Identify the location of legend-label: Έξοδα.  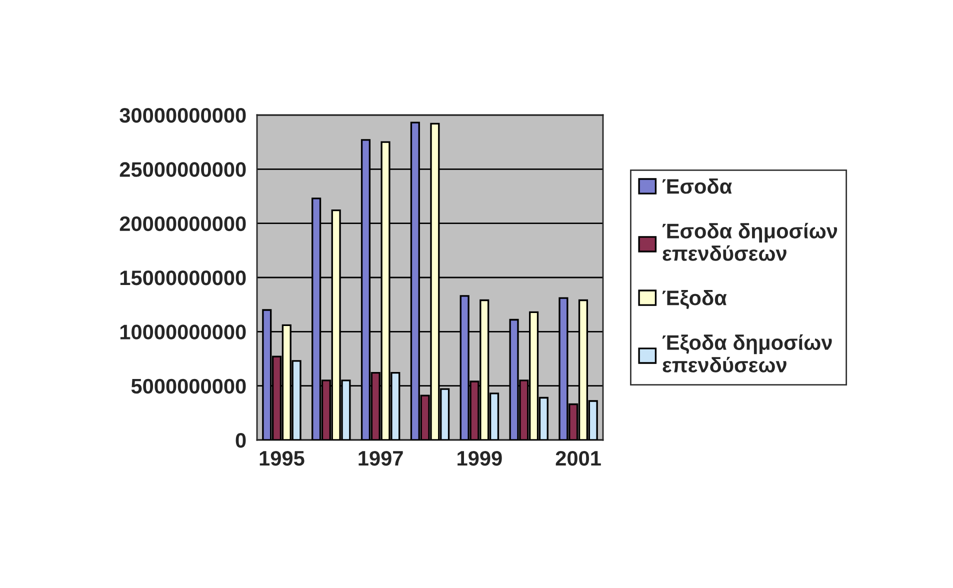
(694, 300).